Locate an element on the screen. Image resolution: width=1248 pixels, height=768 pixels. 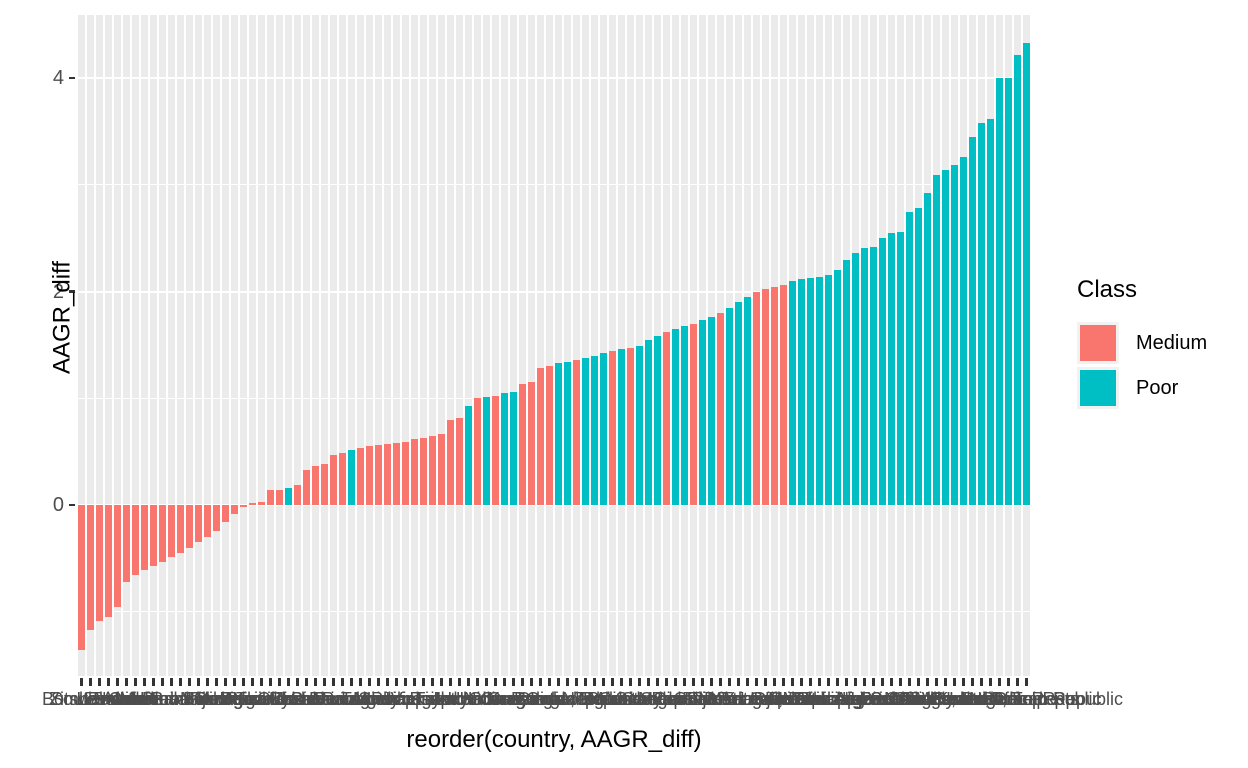
x-tick-label: Uganda is located at coordinates (873, 699).